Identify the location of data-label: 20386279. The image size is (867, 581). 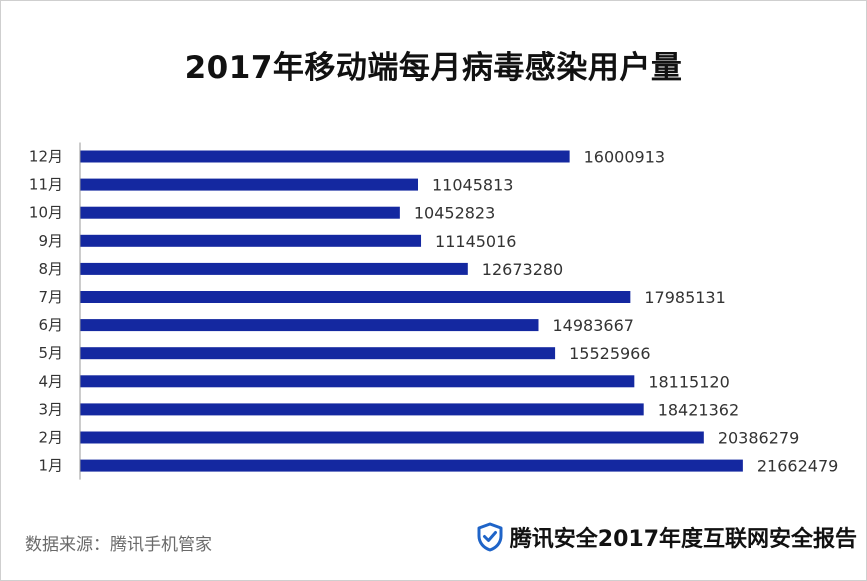
(758, 438).